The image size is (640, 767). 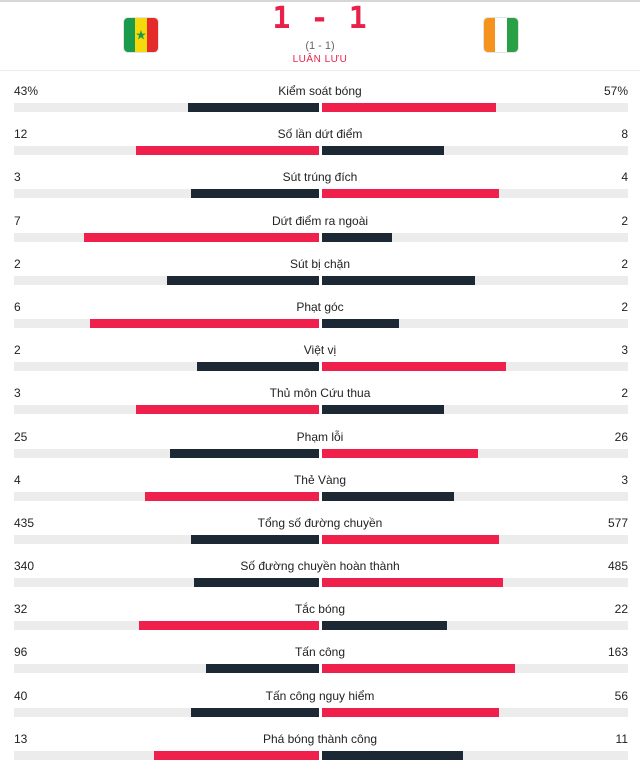 What do you see at coordinates (624, 134) in the screenshot?
I see `stat-away-value: 8` at bounding box center [624, 134].